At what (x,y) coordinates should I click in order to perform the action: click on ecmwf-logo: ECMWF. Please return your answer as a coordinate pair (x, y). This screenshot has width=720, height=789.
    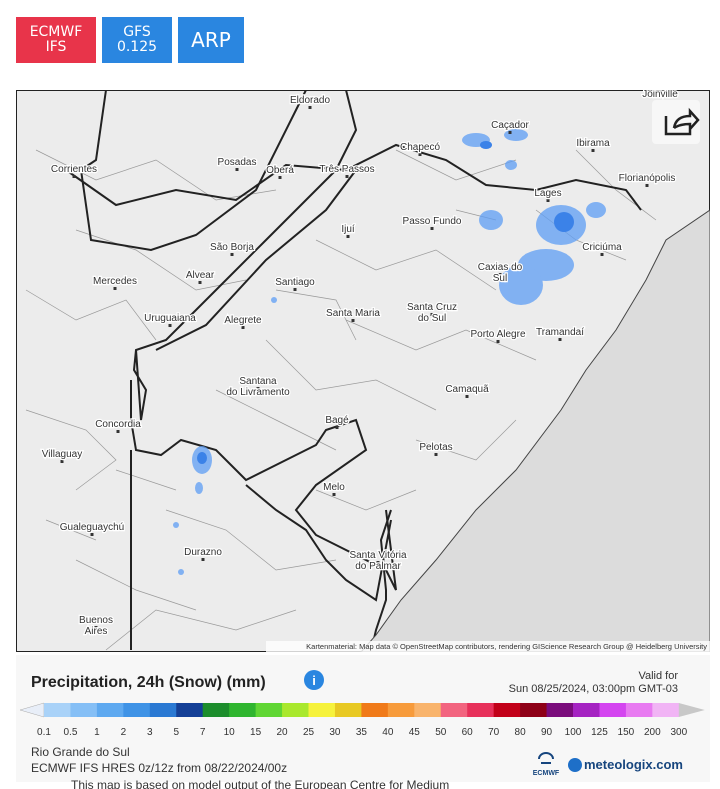
    Looking at the image, I should click on (546, 773).